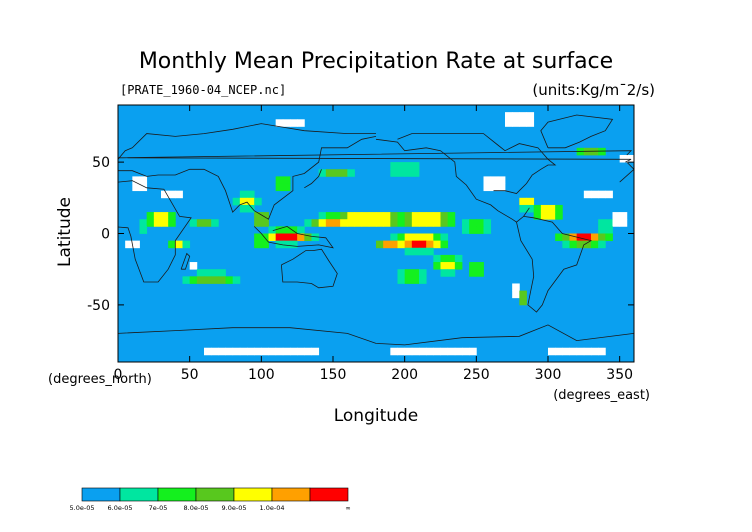 The height and width of the screenshot is (532, 752). Describe the element at coordinates (98, 306) in the screenshot. I see `y-tick-label: -50` at that location.